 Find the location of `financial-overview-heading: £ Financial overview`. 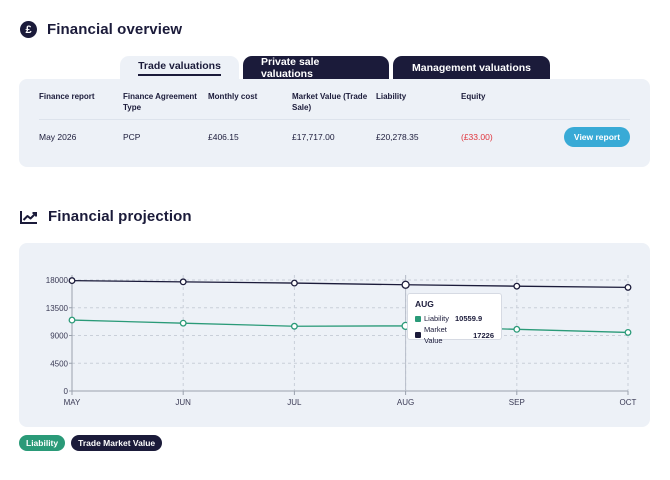

financial-overview-heading: £ Financial overview is located at coordinates (101, 29).